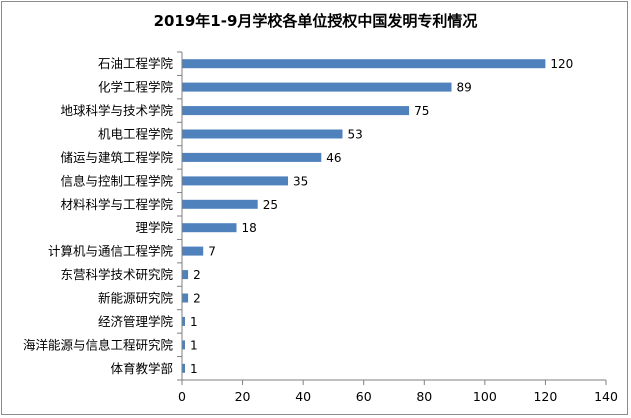  I want to click on x-tick-label: 0, so click(182, 396).